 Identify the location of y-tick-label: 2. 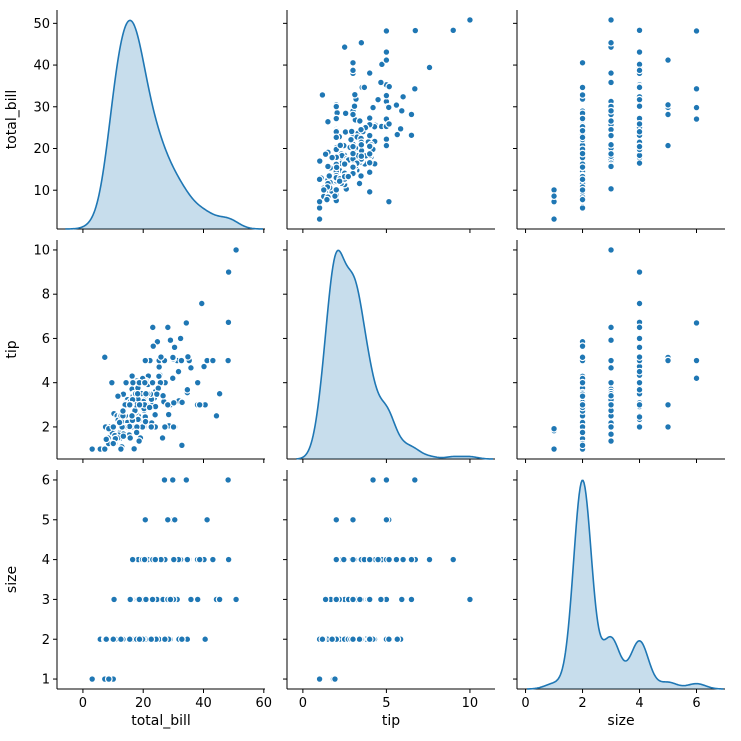
(46, 427).